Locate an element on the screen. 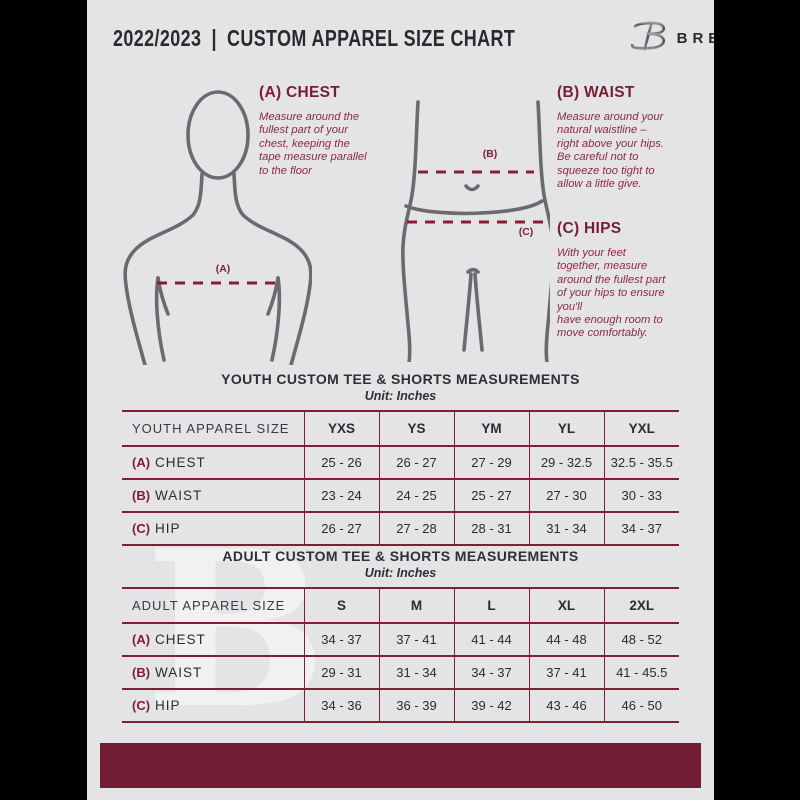 This screenshot has height=800, width=800. table-cell: 48 - 52 is located at coordinates (641, 639).